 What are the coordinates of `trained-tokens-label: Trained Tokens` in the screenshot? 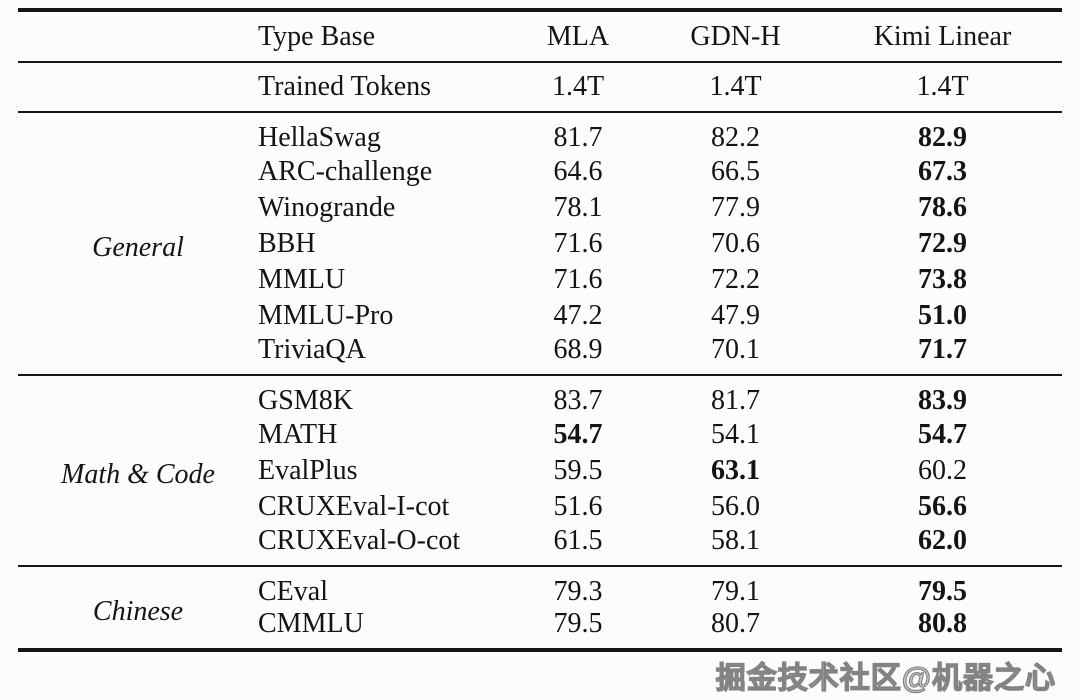 It's located at (345, 86).